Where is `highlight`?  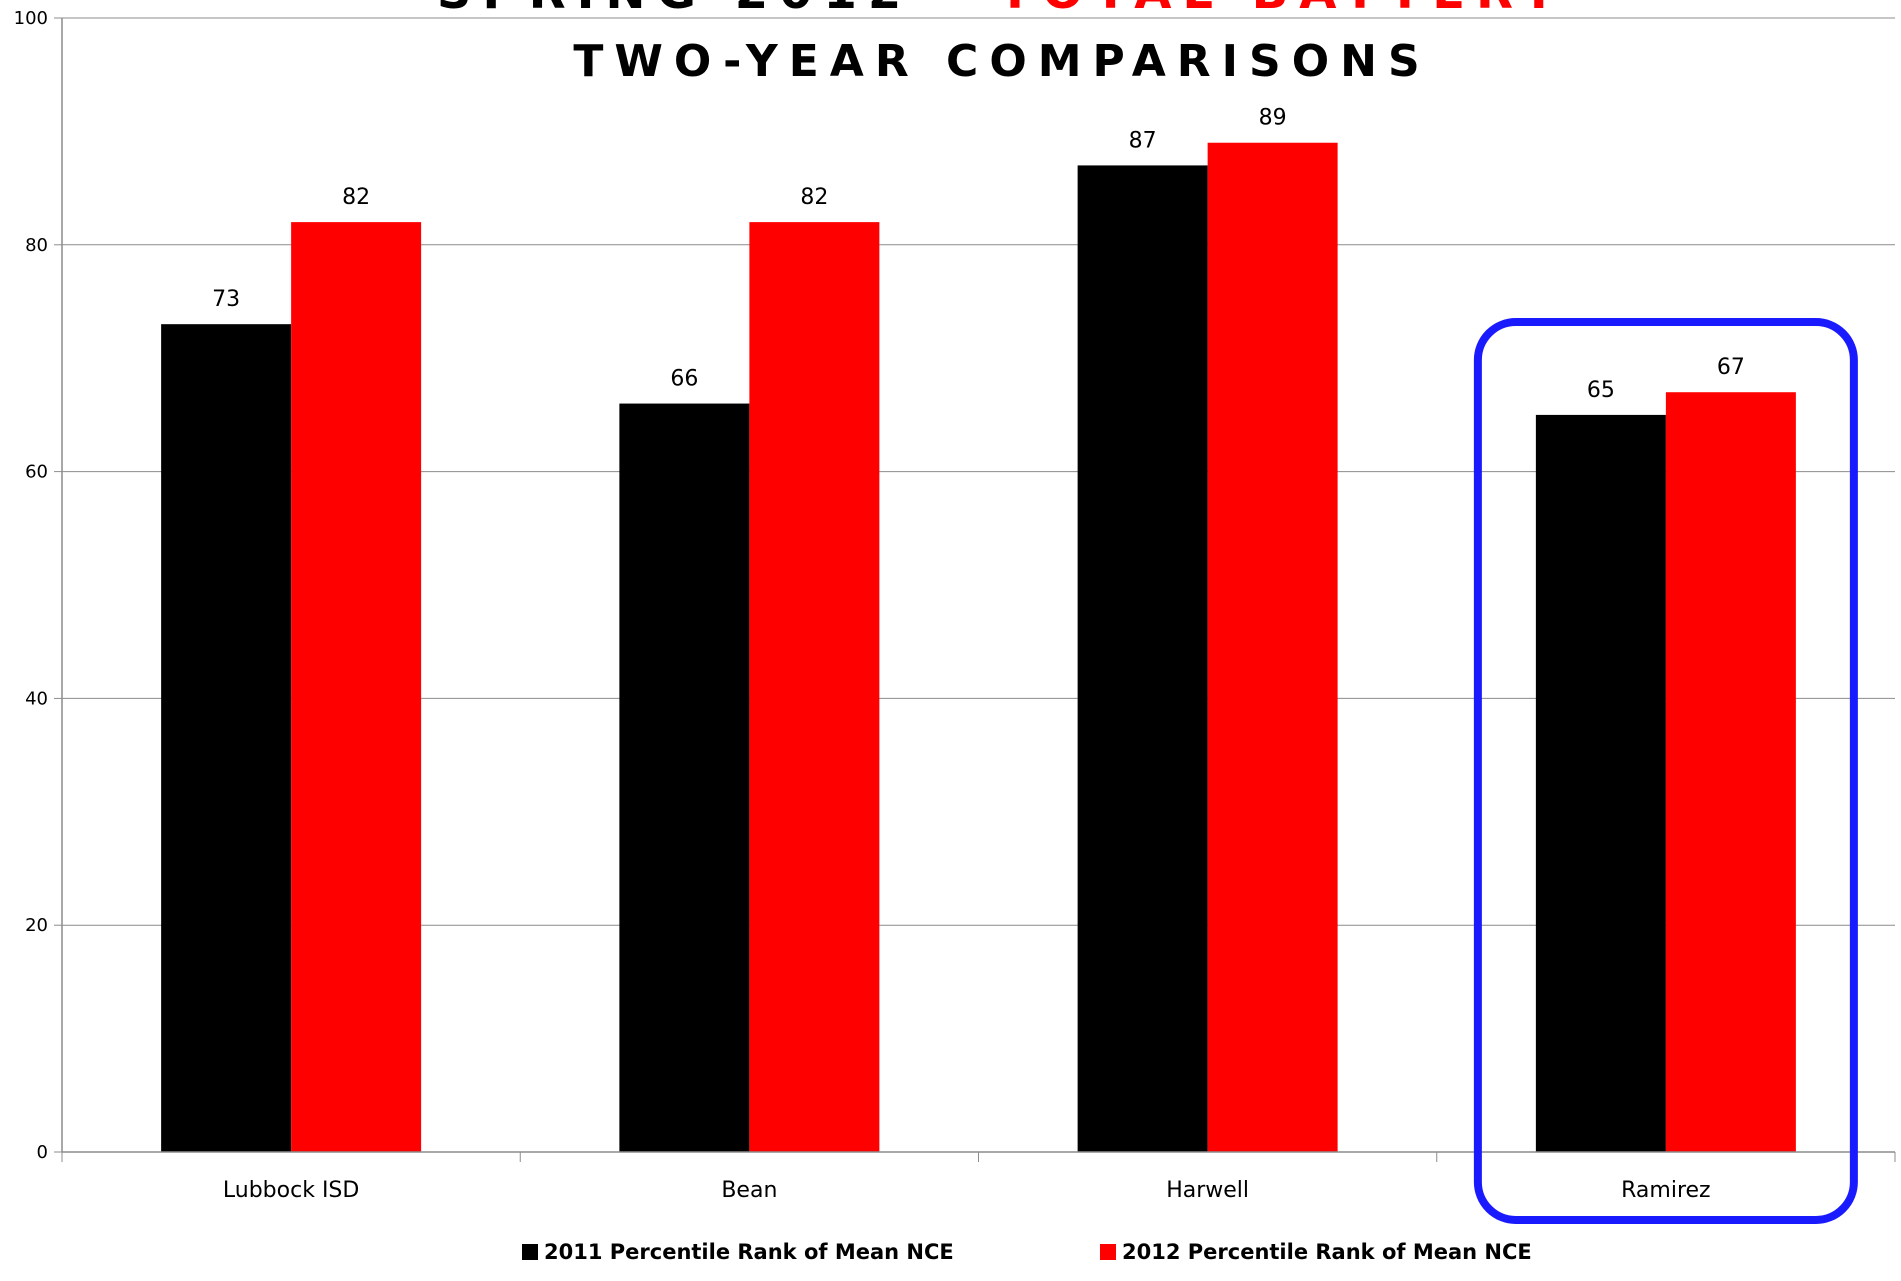
highlight is located at coordinates (1665, 771).